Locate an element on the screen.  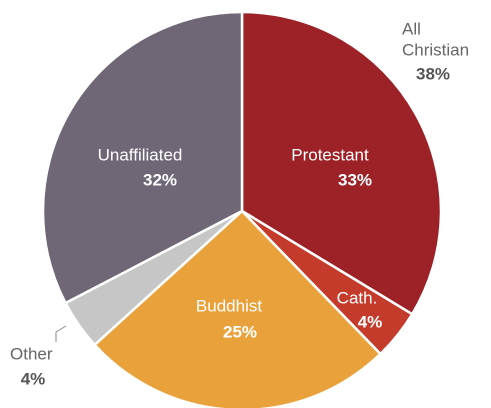
slice-label: Protestant is located at coordinates (330, 154).